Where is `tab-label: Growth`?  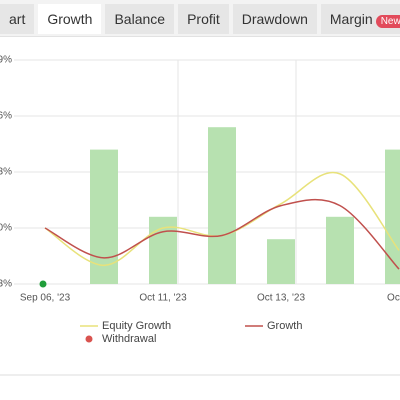 tab-label: Growth is located at coordinates (70, 19).